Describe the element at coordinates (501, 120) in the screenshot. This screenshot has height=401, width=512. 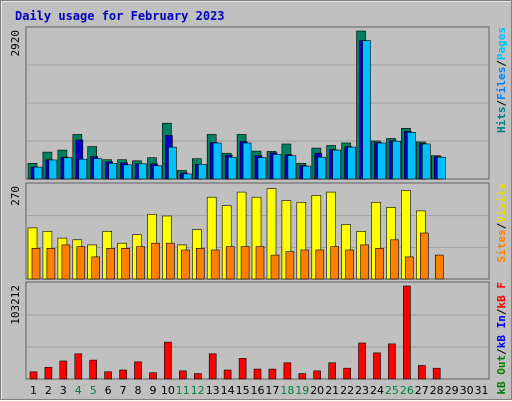
I see `legend-entry: Hits` at that location.